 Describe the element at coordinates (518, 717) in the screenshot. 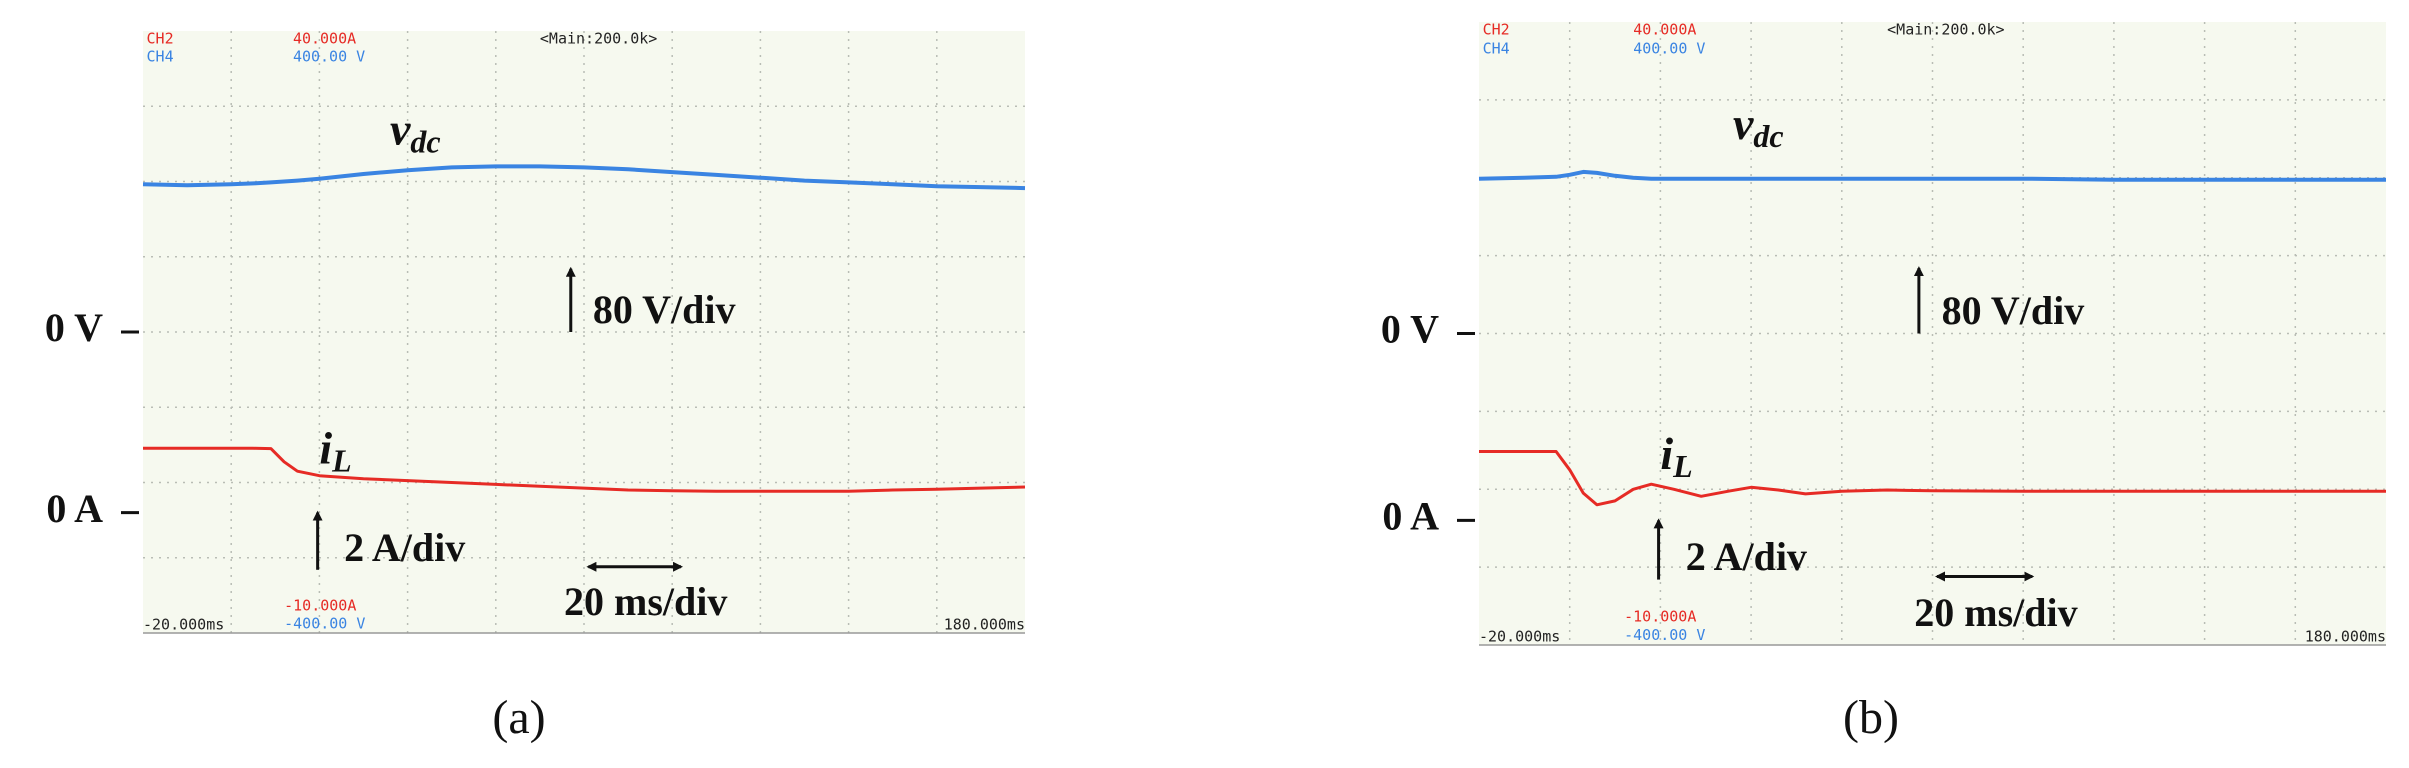

I see `panel-label: (a)` at that location.